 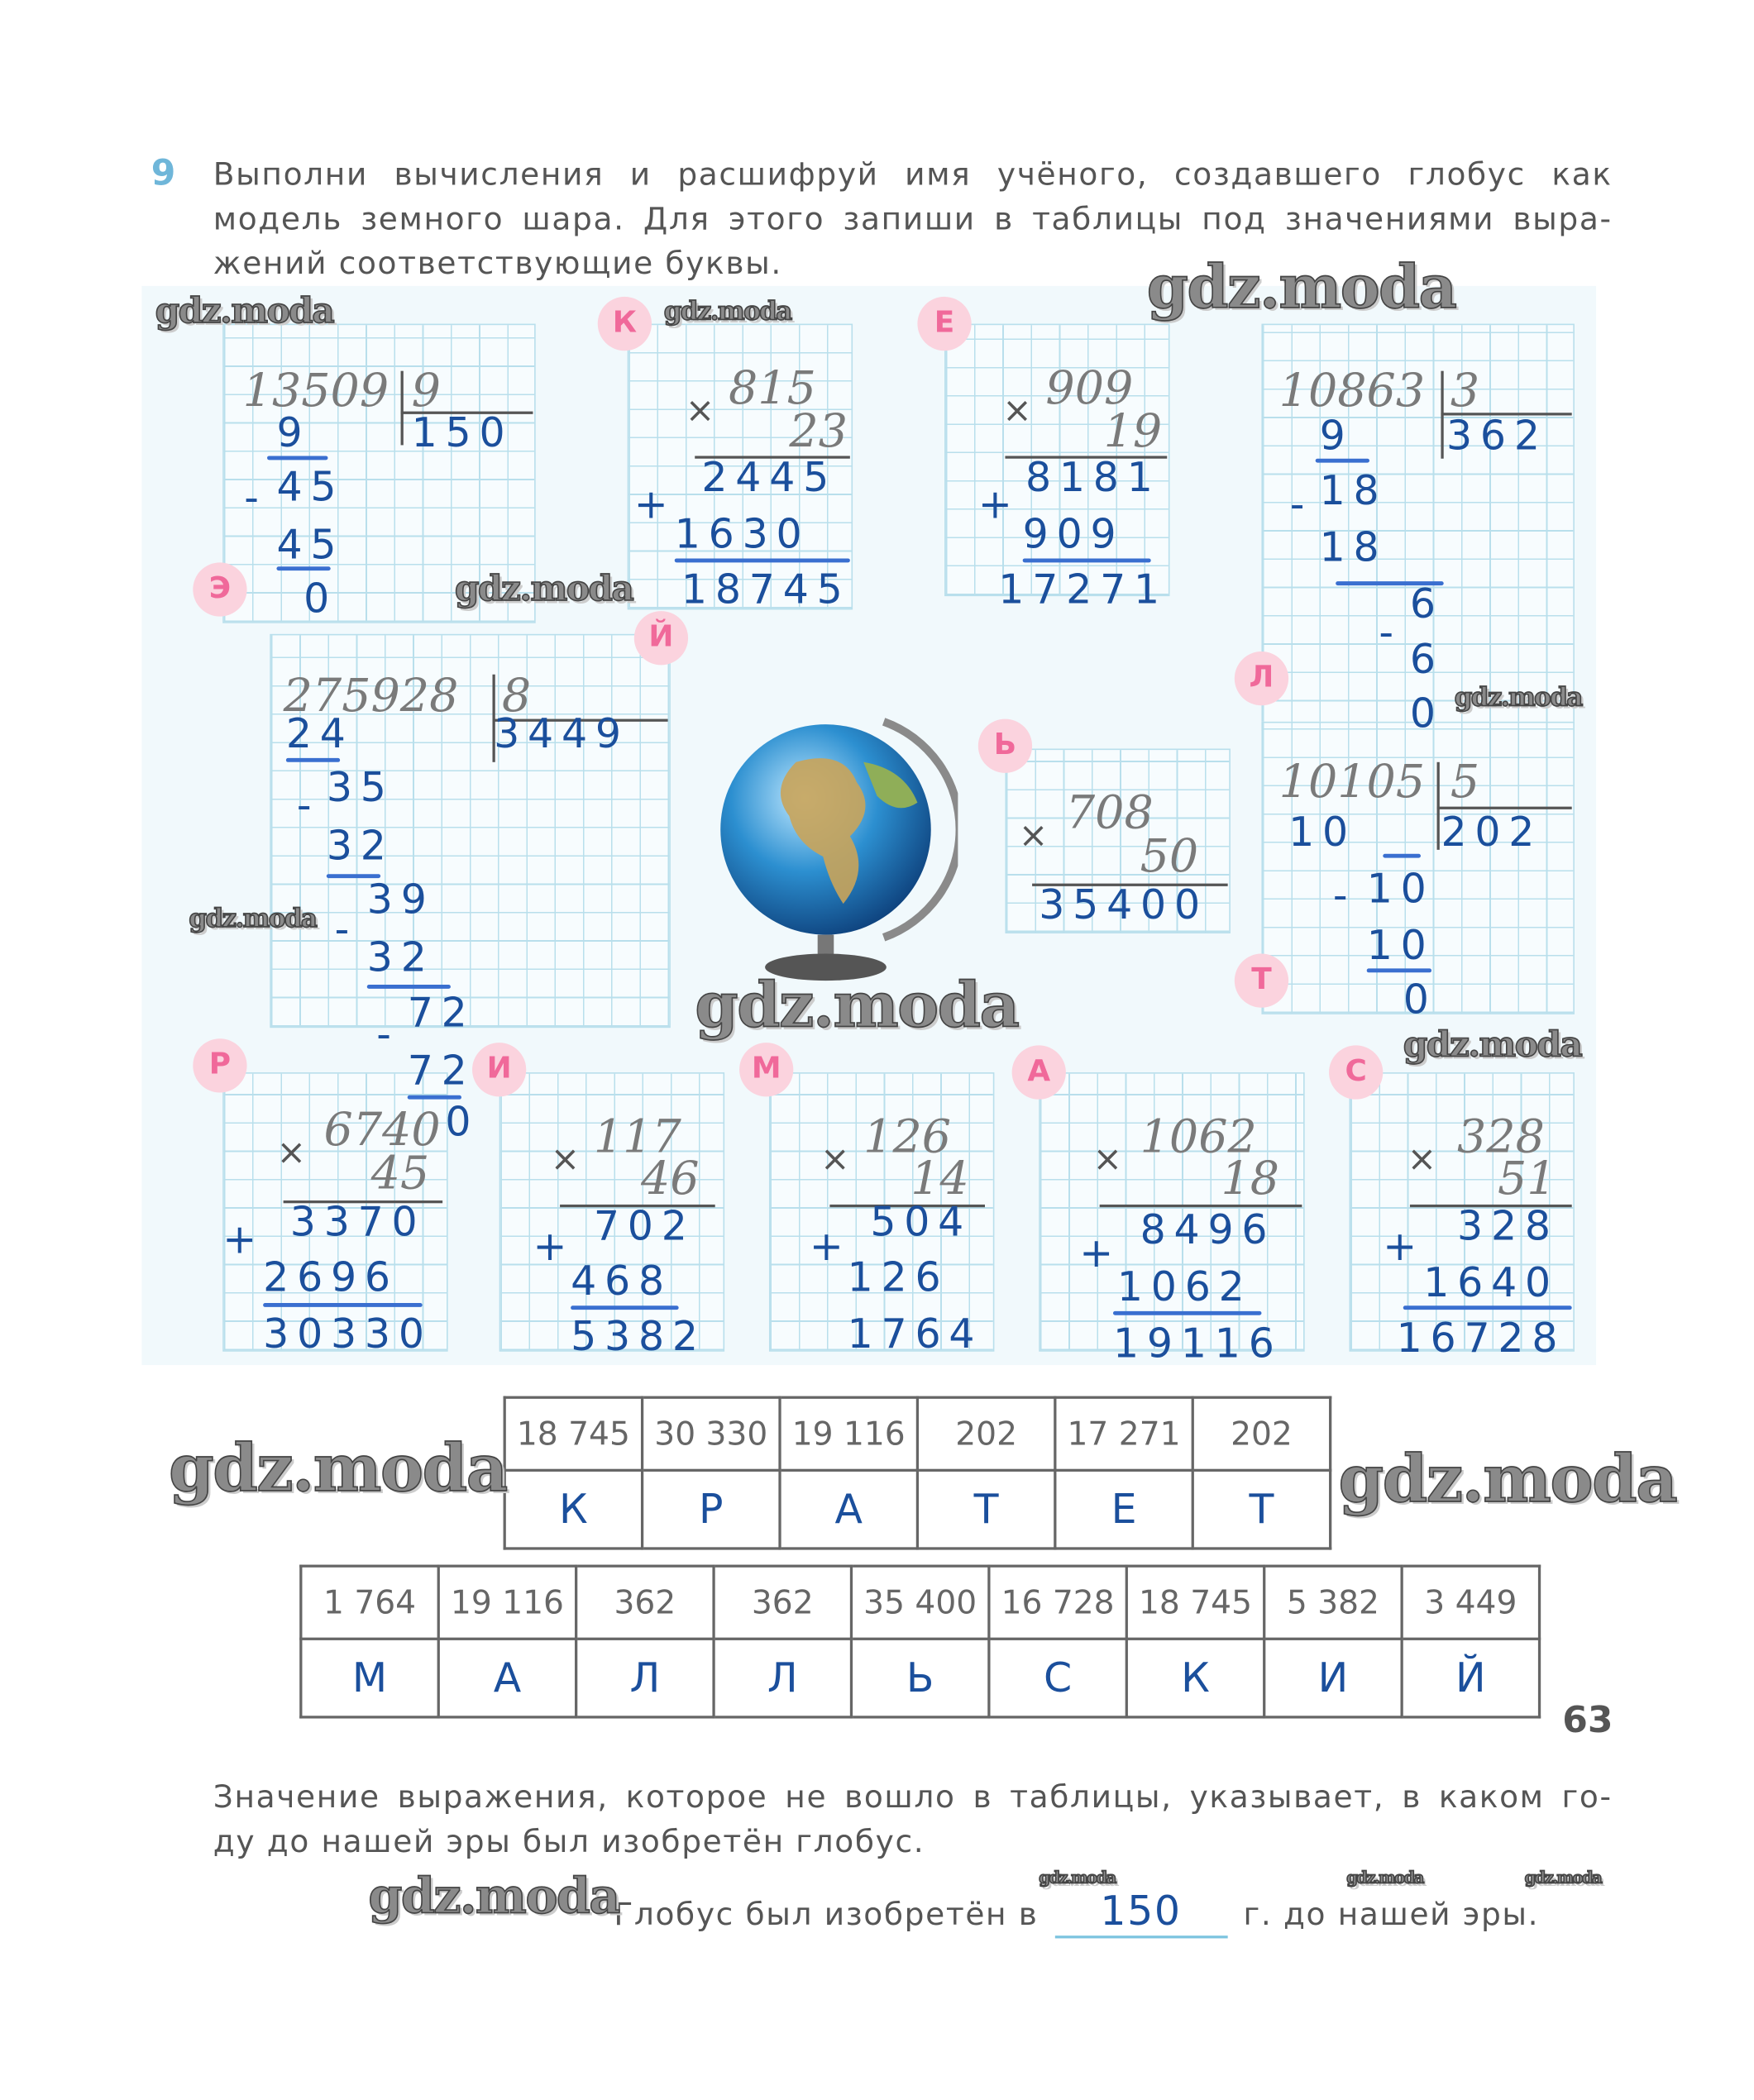 What do you see at coordinates (1526, 1179) in the screenshot?
I see `computation-step: 51` at bounding box center [1526, 1179].